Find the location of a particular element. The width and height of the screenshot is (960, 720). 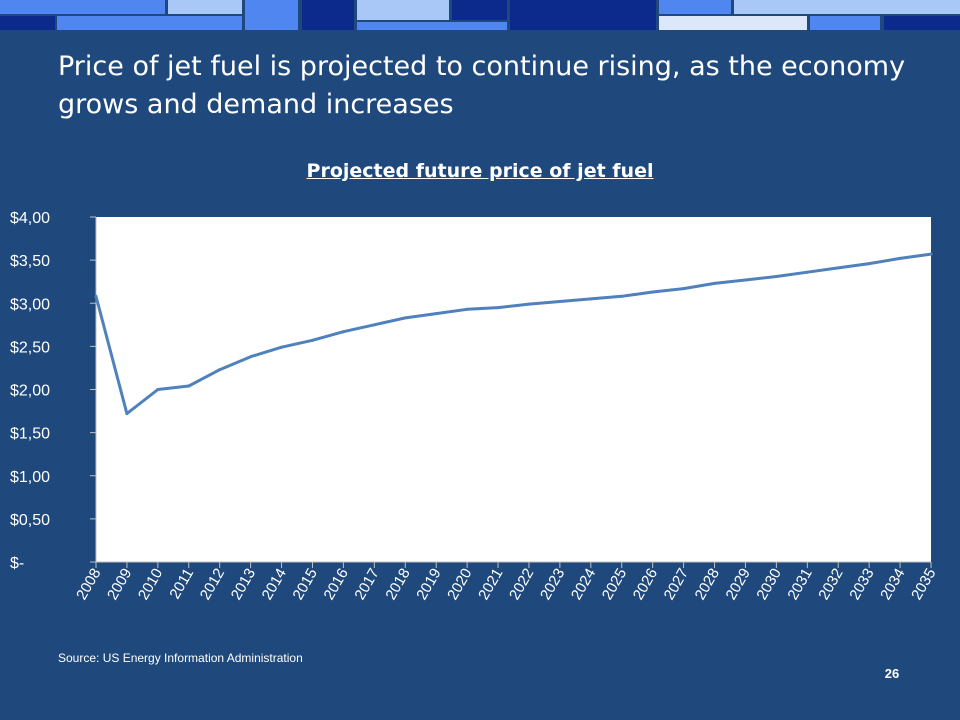

x-tick-label: 2023 is located at coordinates (552, 584).